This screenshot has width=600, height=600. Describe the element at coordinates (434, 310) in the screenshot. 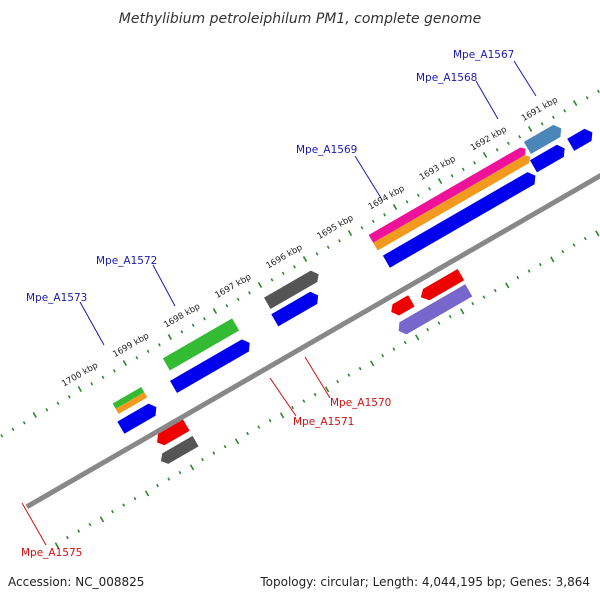

I see `feature-mpe-a1571-cog` at that location.